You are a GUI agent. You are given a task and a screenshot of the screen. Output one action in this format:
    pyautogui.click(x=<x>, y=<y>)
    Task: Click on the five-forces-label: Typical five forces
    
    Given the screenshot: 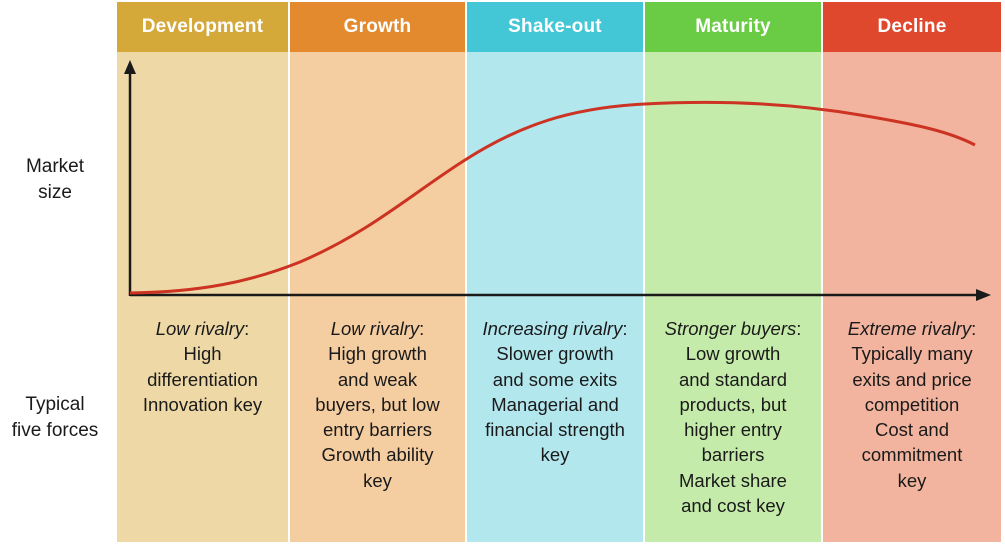 What is the action you would take?
    pyautogui.click(x=55, y=418)
    